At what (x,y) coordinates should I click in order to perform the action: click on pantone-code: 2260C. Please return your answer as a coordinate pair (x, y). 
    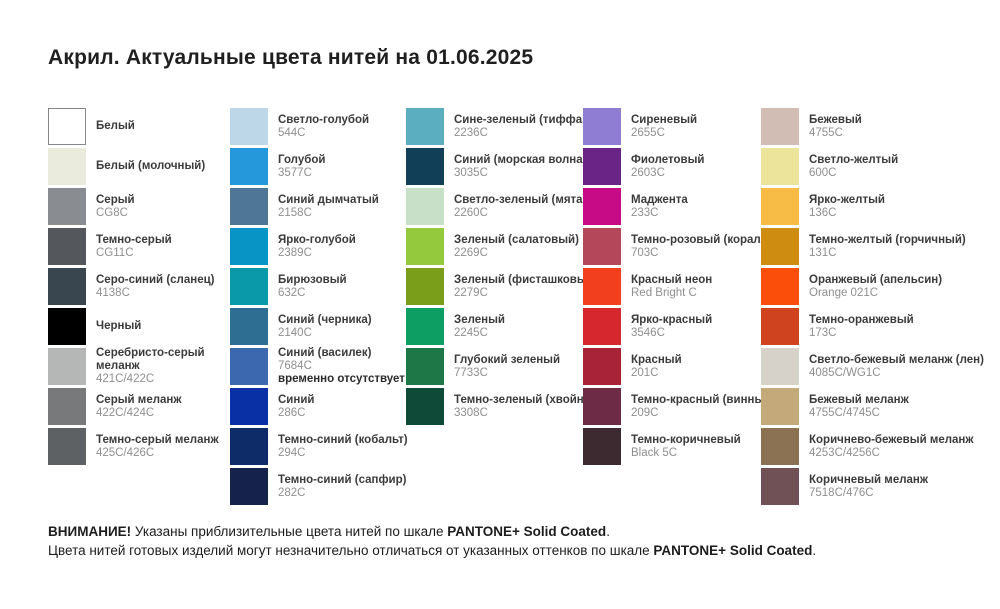
    Looking at the image, I should click on (471, 212).